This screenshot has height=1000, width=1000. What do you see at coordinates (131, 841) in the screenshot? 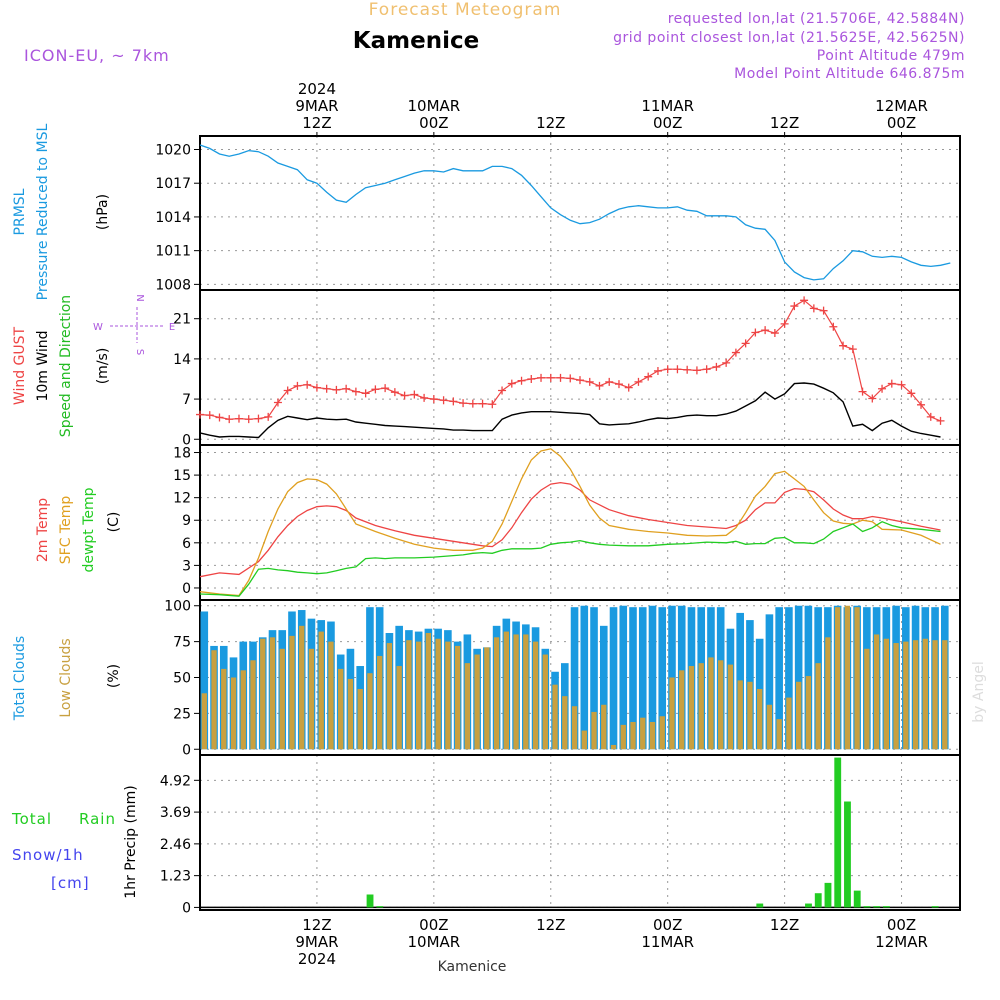
I see `precip-ylabel: 1hr Precip (mm)` at bounding box center [131, 841].